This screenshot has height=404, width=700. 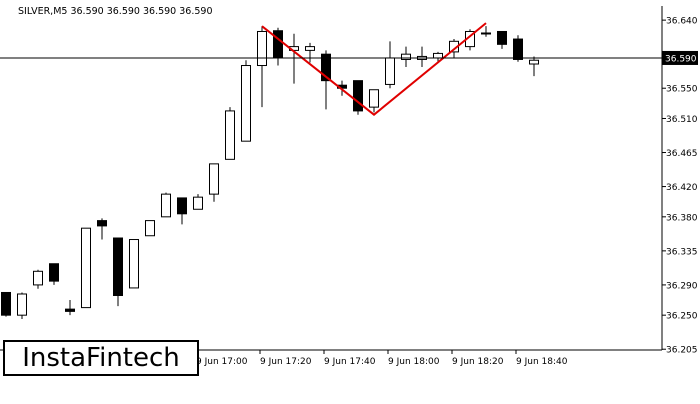 I want to click on pattern-layer, so click(x=374, y=69).